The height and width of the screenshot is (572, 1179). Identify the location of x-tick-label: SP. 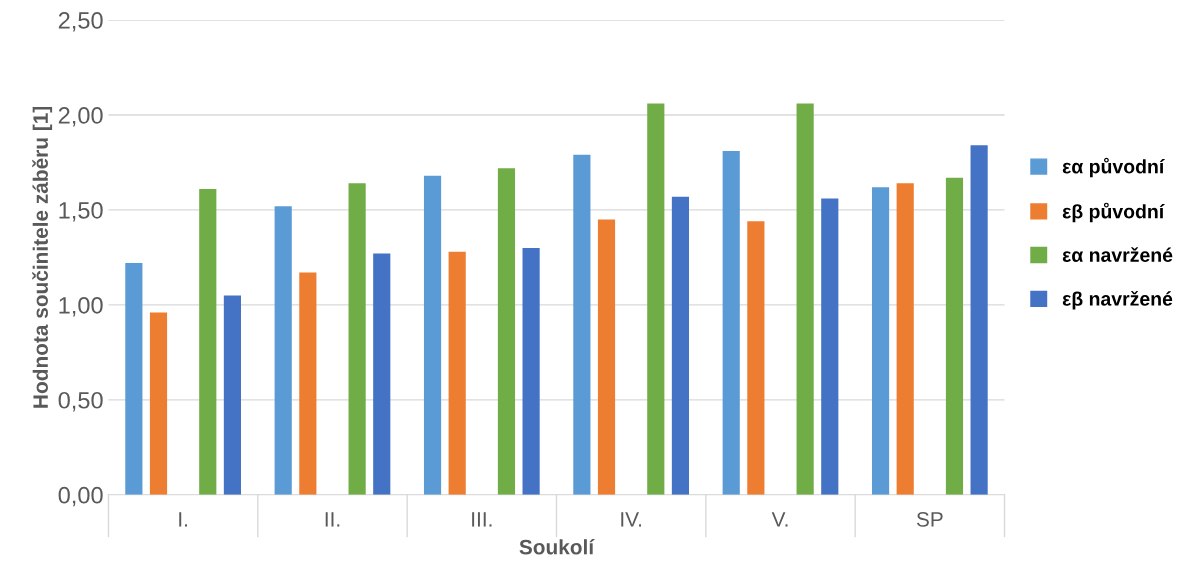
(929, 519).